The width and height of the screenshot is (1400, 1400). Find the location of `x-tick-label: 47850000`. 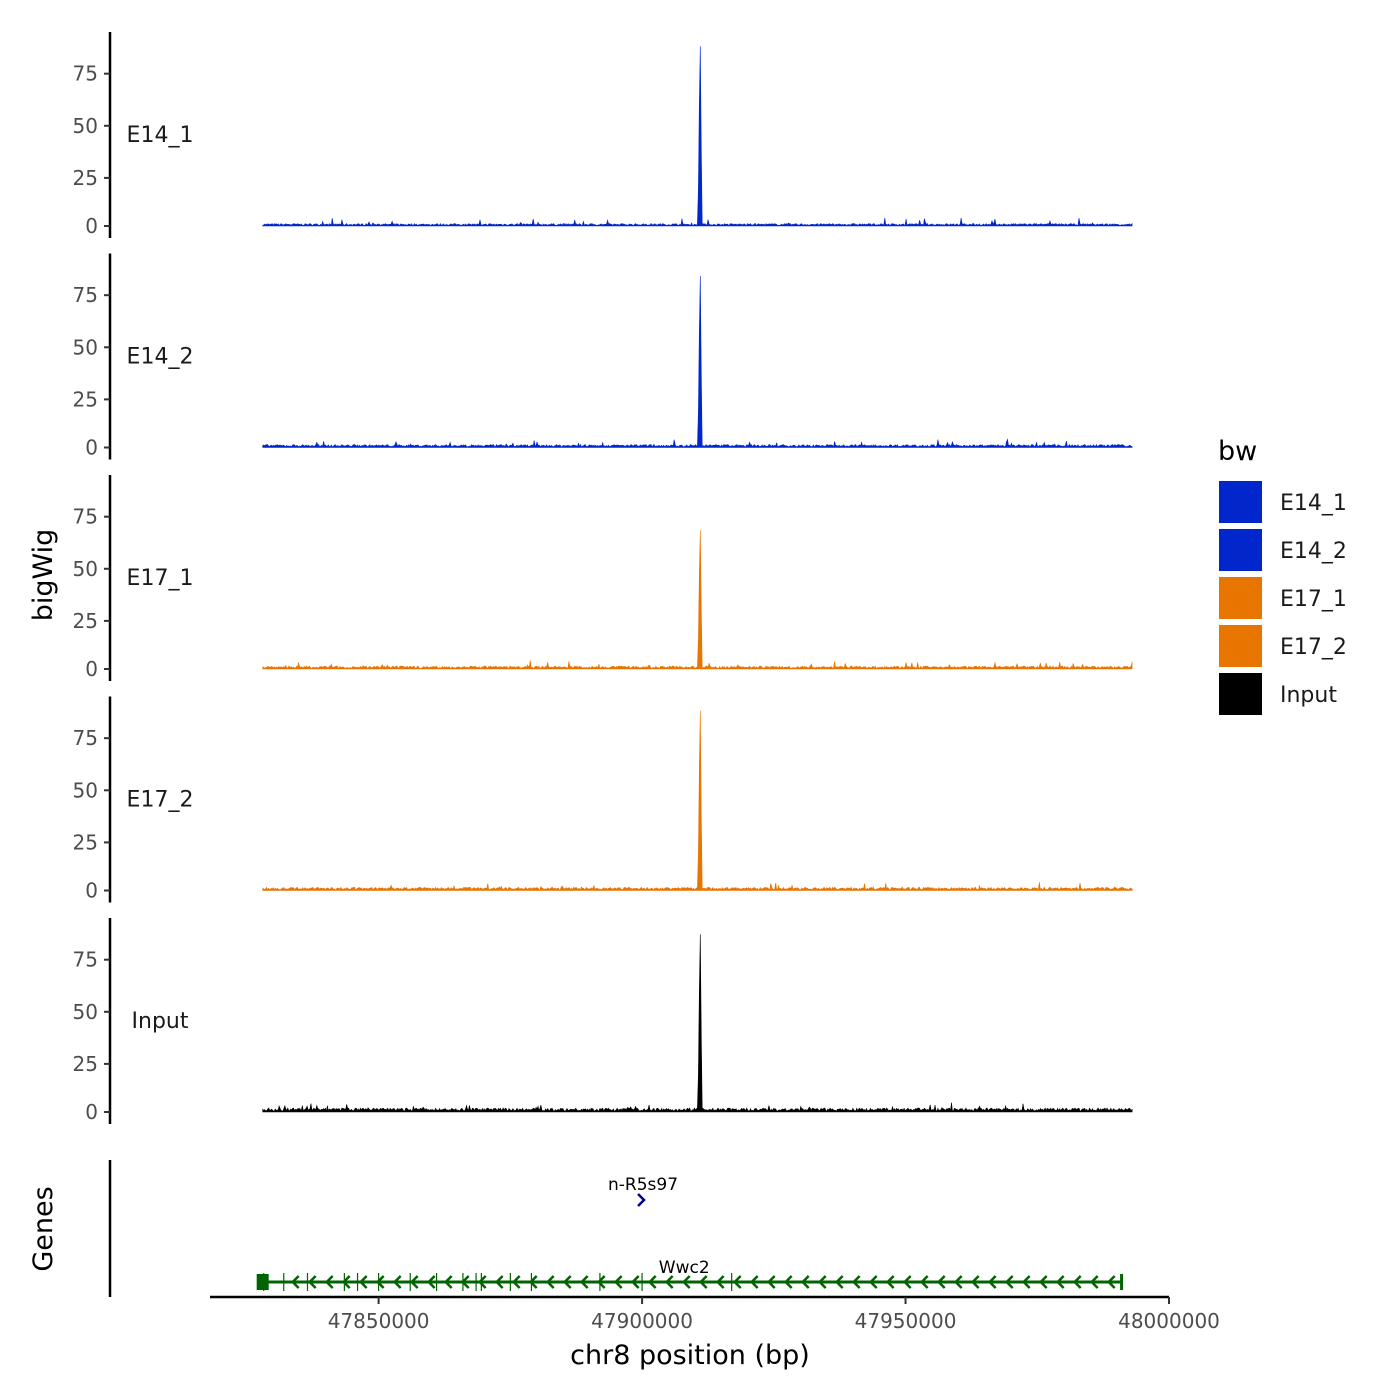

x-tick-label: 47850000 is located at coordinates (379, 1321).